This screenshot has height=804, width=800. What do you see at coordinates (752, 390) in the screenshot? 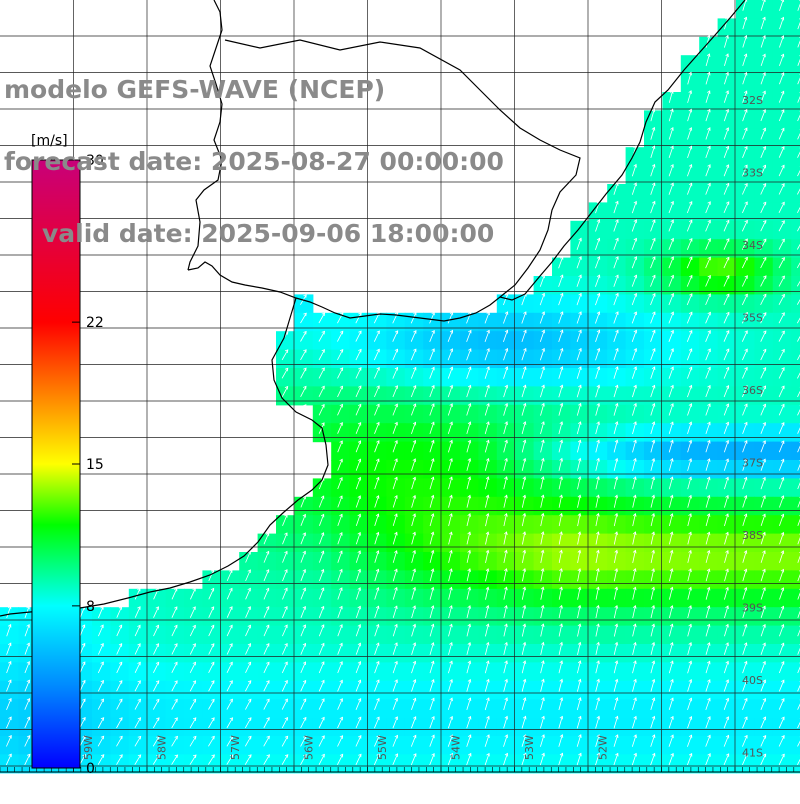
I see `latitude-label: 36S` at bounding box center [752, 390].